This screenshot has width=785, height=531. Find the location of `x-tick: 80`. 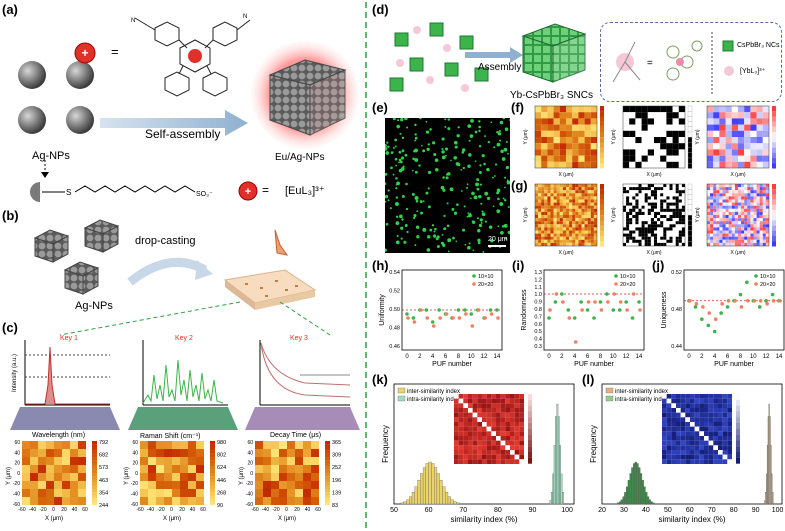

x-tick: 80 is located at coordinates (498, 510).